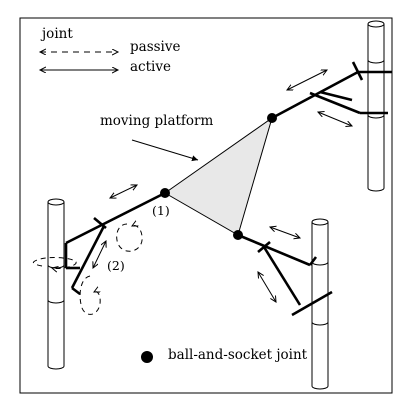  I want to click on moving-platform-label: moving platform, so click(157, 121).